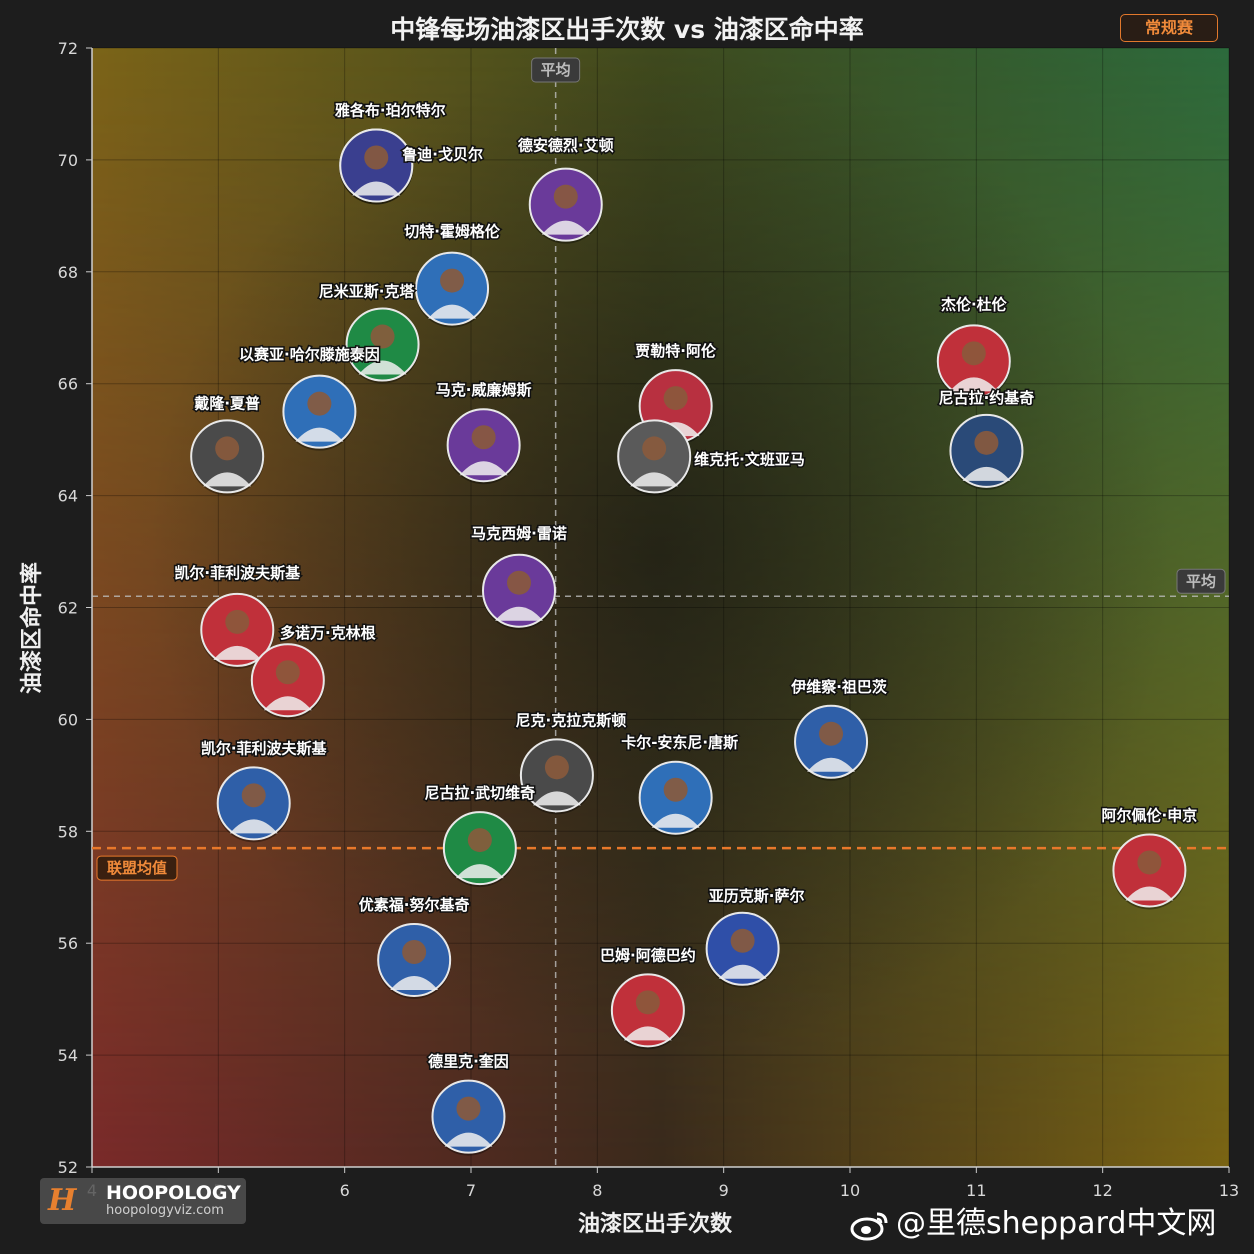 This screenshot has height=1254, width=1254. I want to click on x-tick-label: 12, so click(1102, 1190).